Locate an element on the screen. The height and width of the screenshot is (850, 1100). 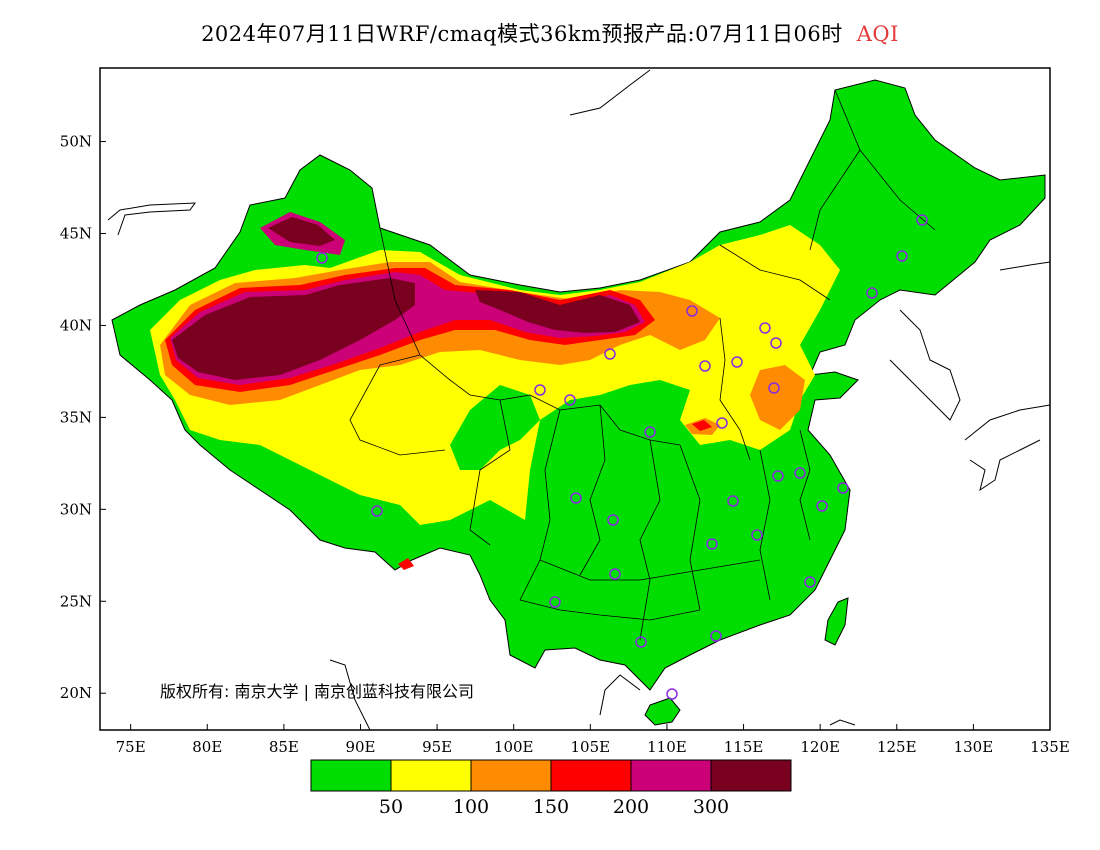
legend-label: 150 is located at coordinates (551, 807).